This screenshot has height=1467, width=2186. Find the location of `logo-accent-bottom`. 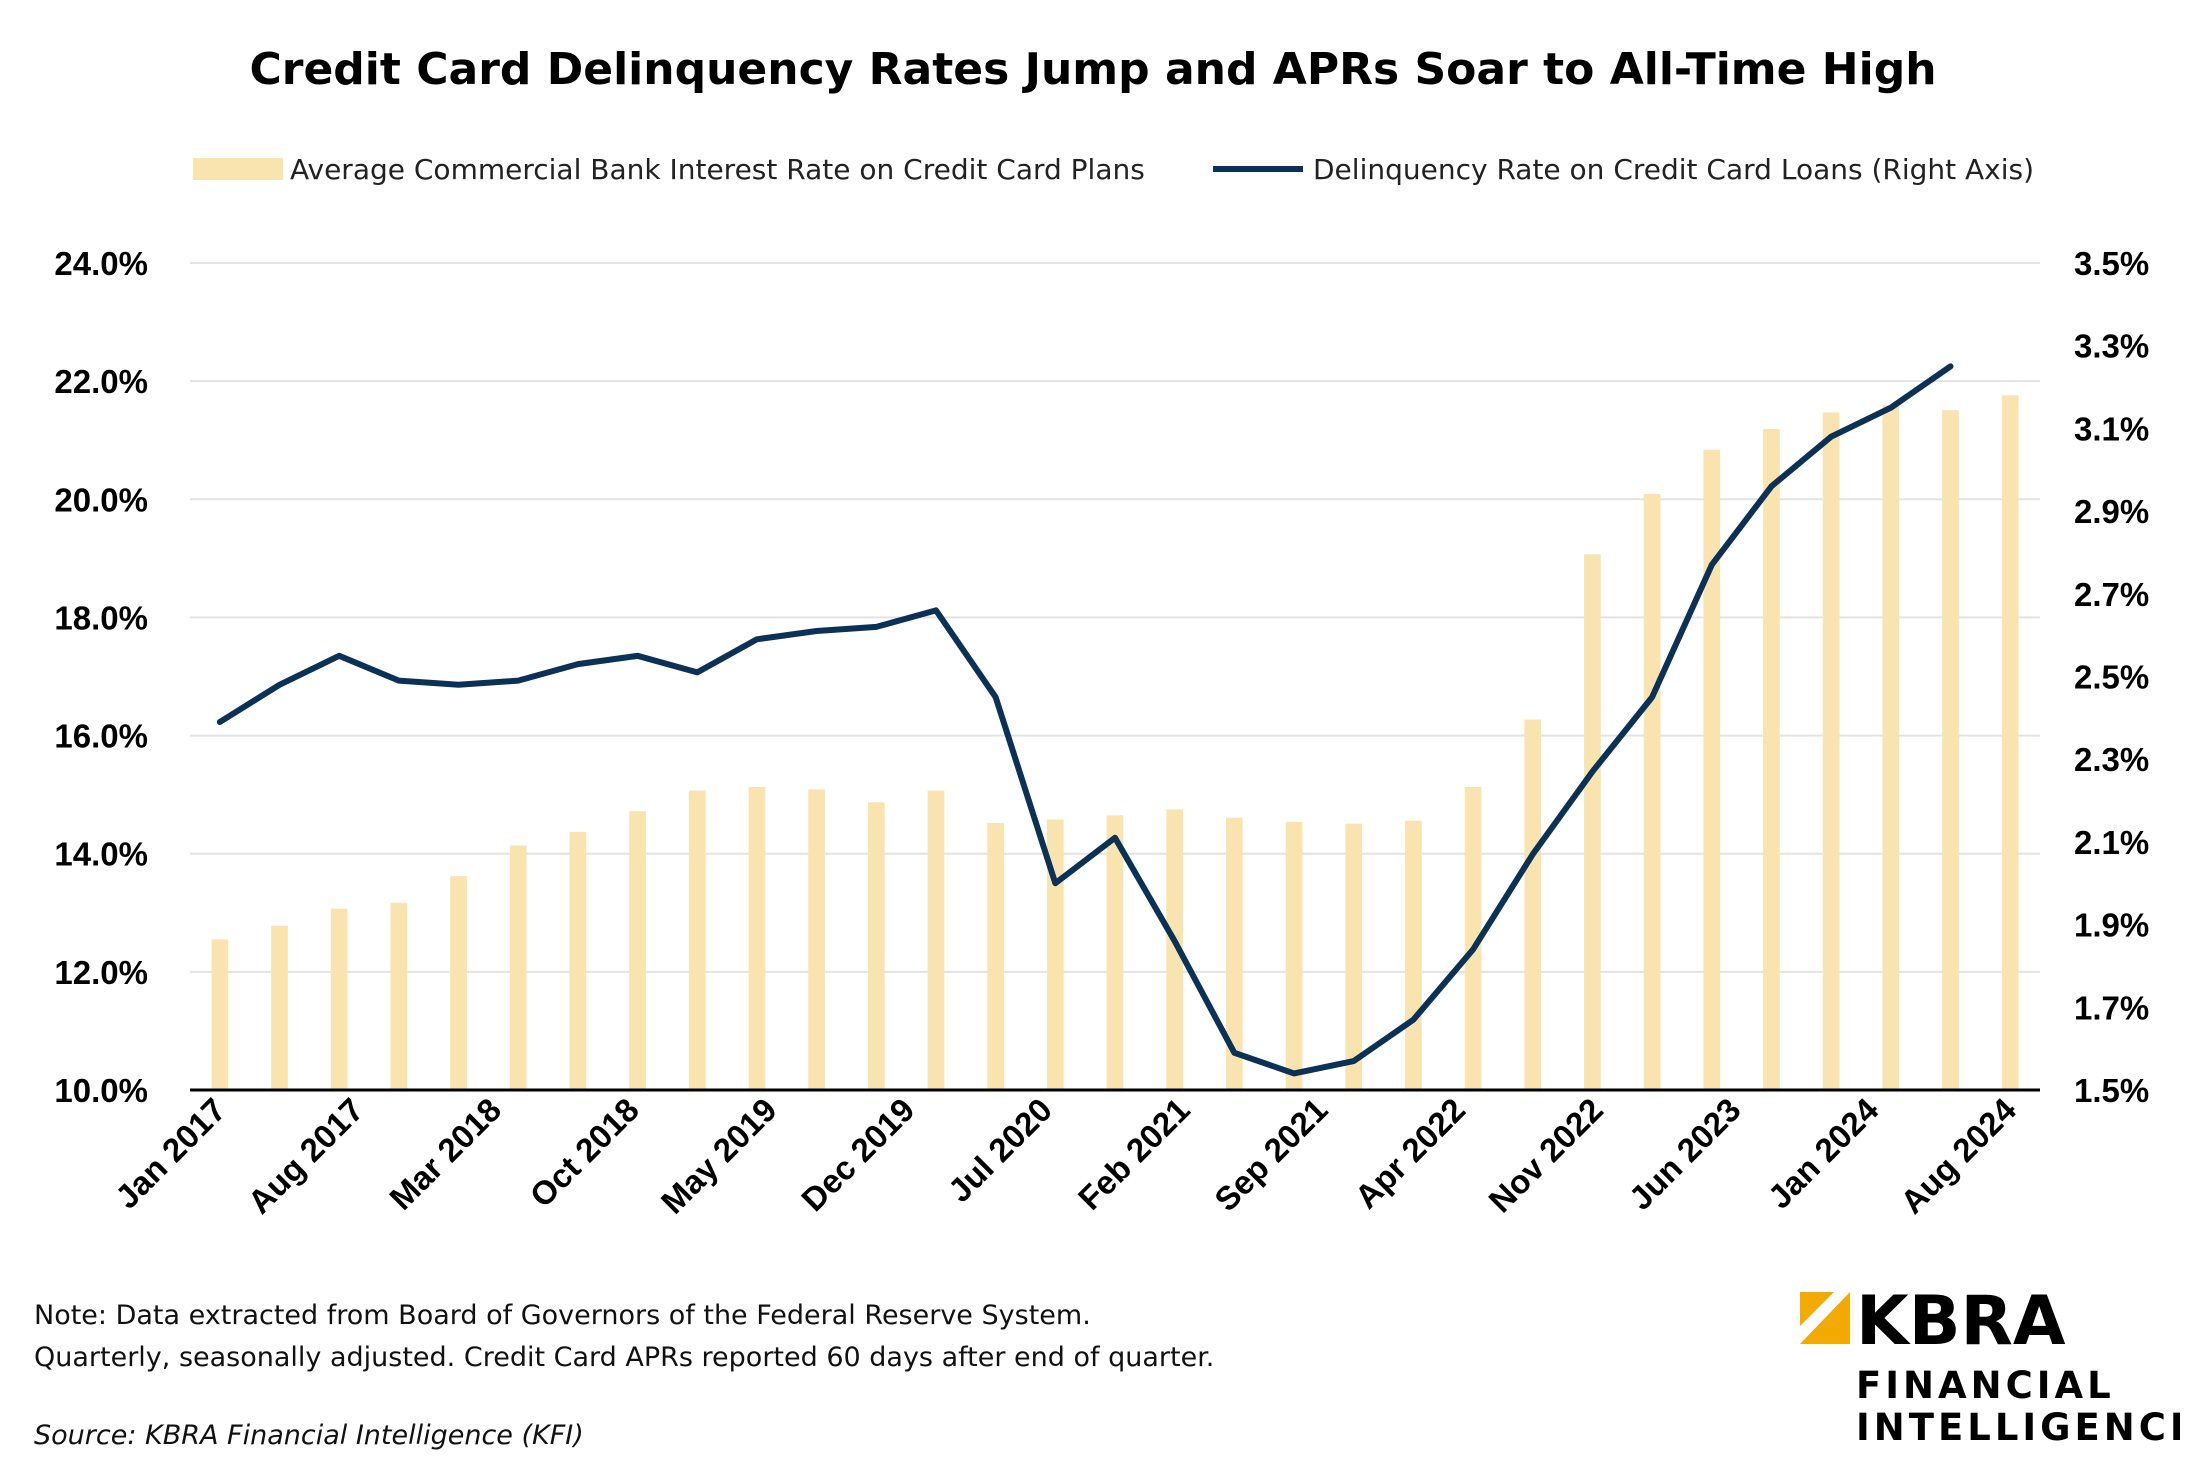

logo-accent-bottom is located at coordinates (1825, 1318).